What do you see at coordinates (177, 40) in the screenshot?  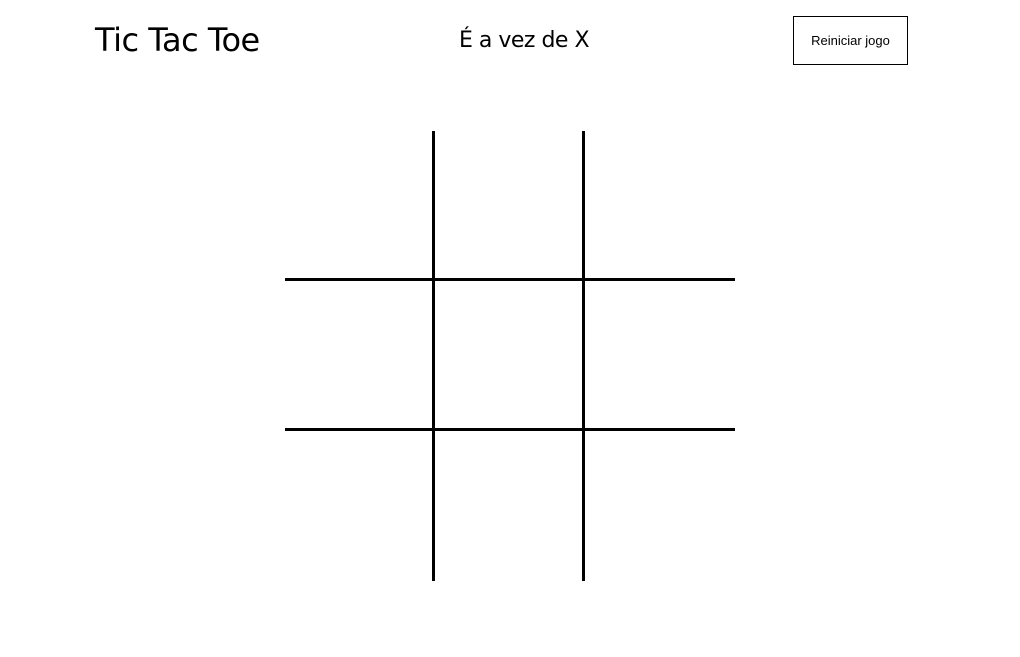 I see `game-title: Tic Tac Toe` at bounding box center [177, 40].